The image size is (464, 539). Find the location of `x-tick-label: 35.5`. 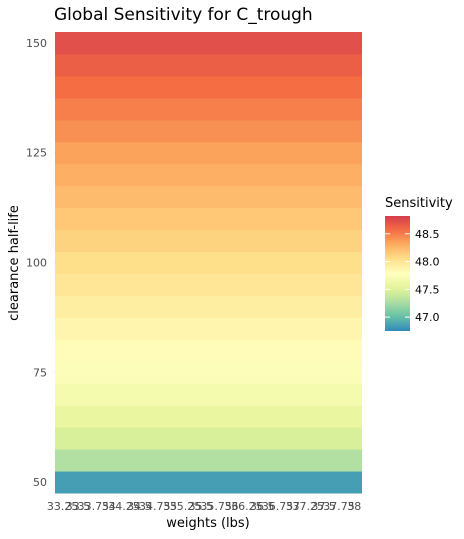

x-tick-label: 35.5 is located at coordinates (201, 506).